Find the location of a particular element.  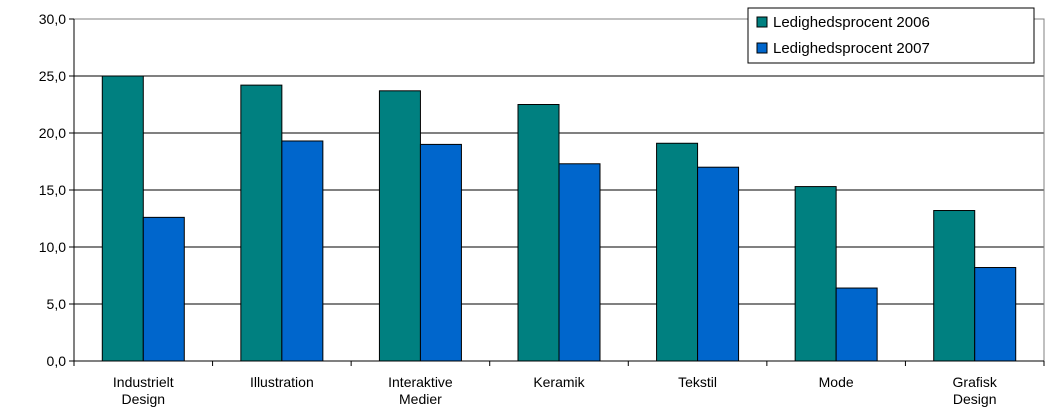

x-category-label: Mode is located at coordinates (836, 382).